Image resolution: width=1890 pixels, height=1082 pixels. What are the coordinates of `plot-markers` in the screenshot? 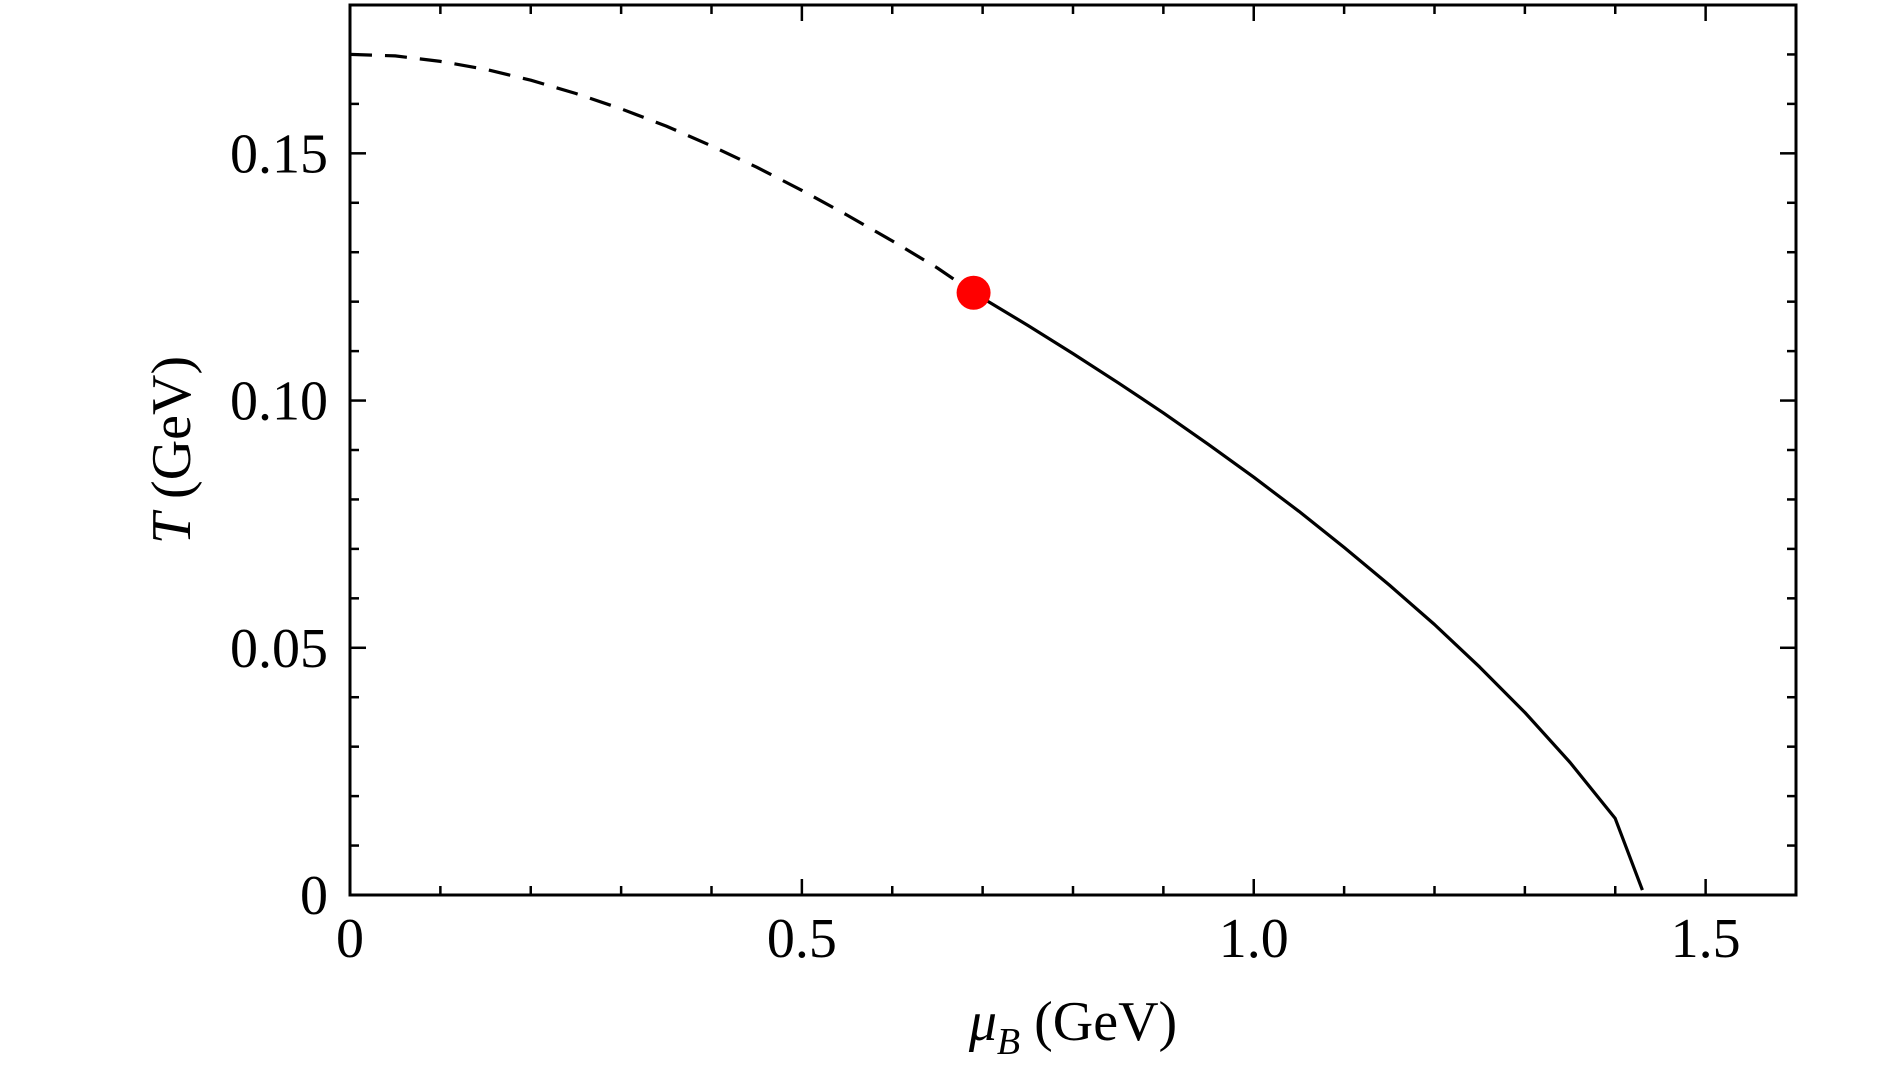 It's located at (973, 292).